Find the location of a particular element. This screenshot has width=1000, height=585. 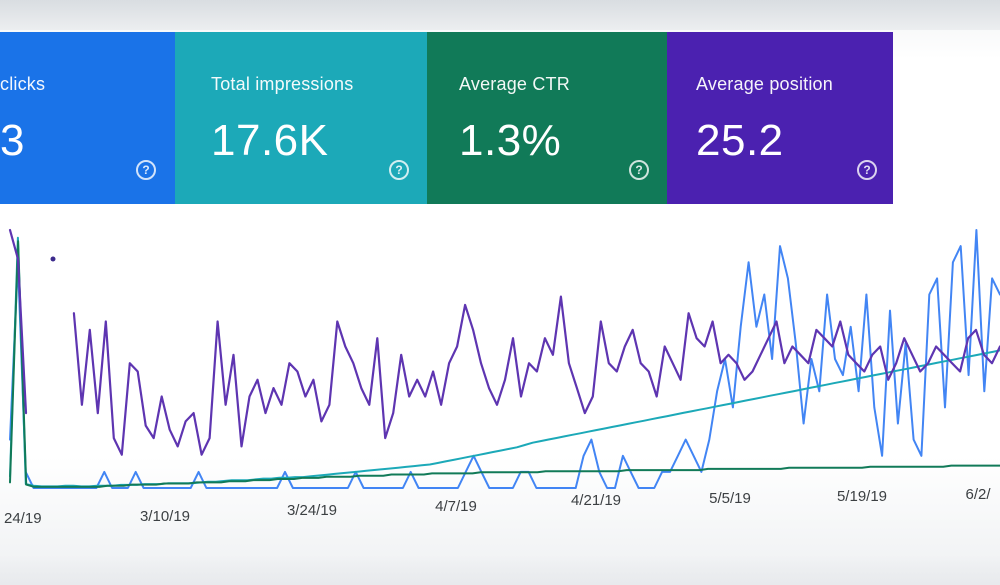

total-clicks-card: clicks 3 ? is located at coordinates (87, 118).